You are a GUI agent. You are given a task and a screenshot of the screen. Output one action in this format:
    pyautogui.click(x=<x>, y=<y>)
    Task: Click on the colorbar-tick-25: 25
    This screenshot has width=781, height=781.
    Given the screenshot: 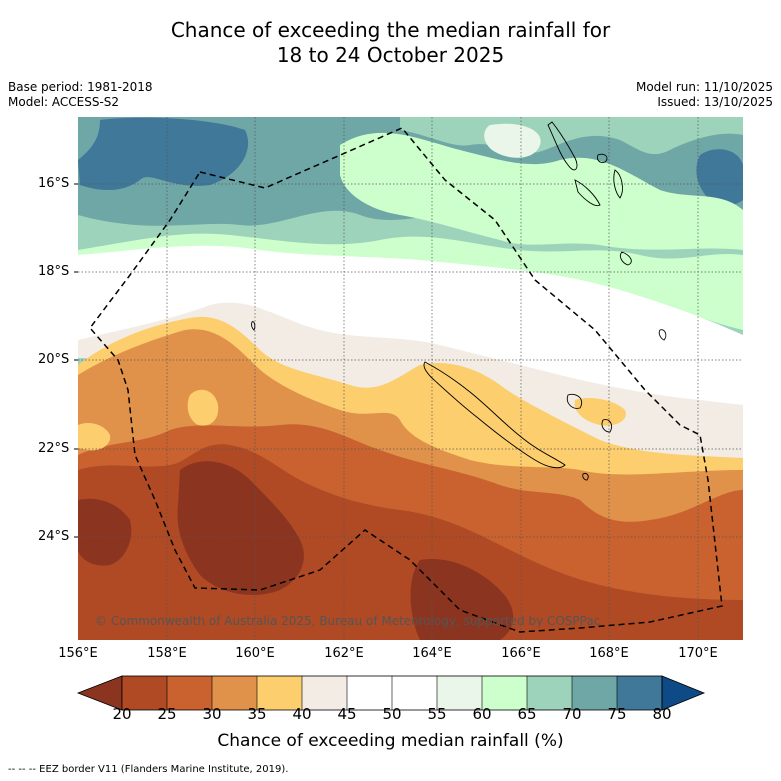 What is the action you would take?
    pyautogui.click(x=167, y=714)
    